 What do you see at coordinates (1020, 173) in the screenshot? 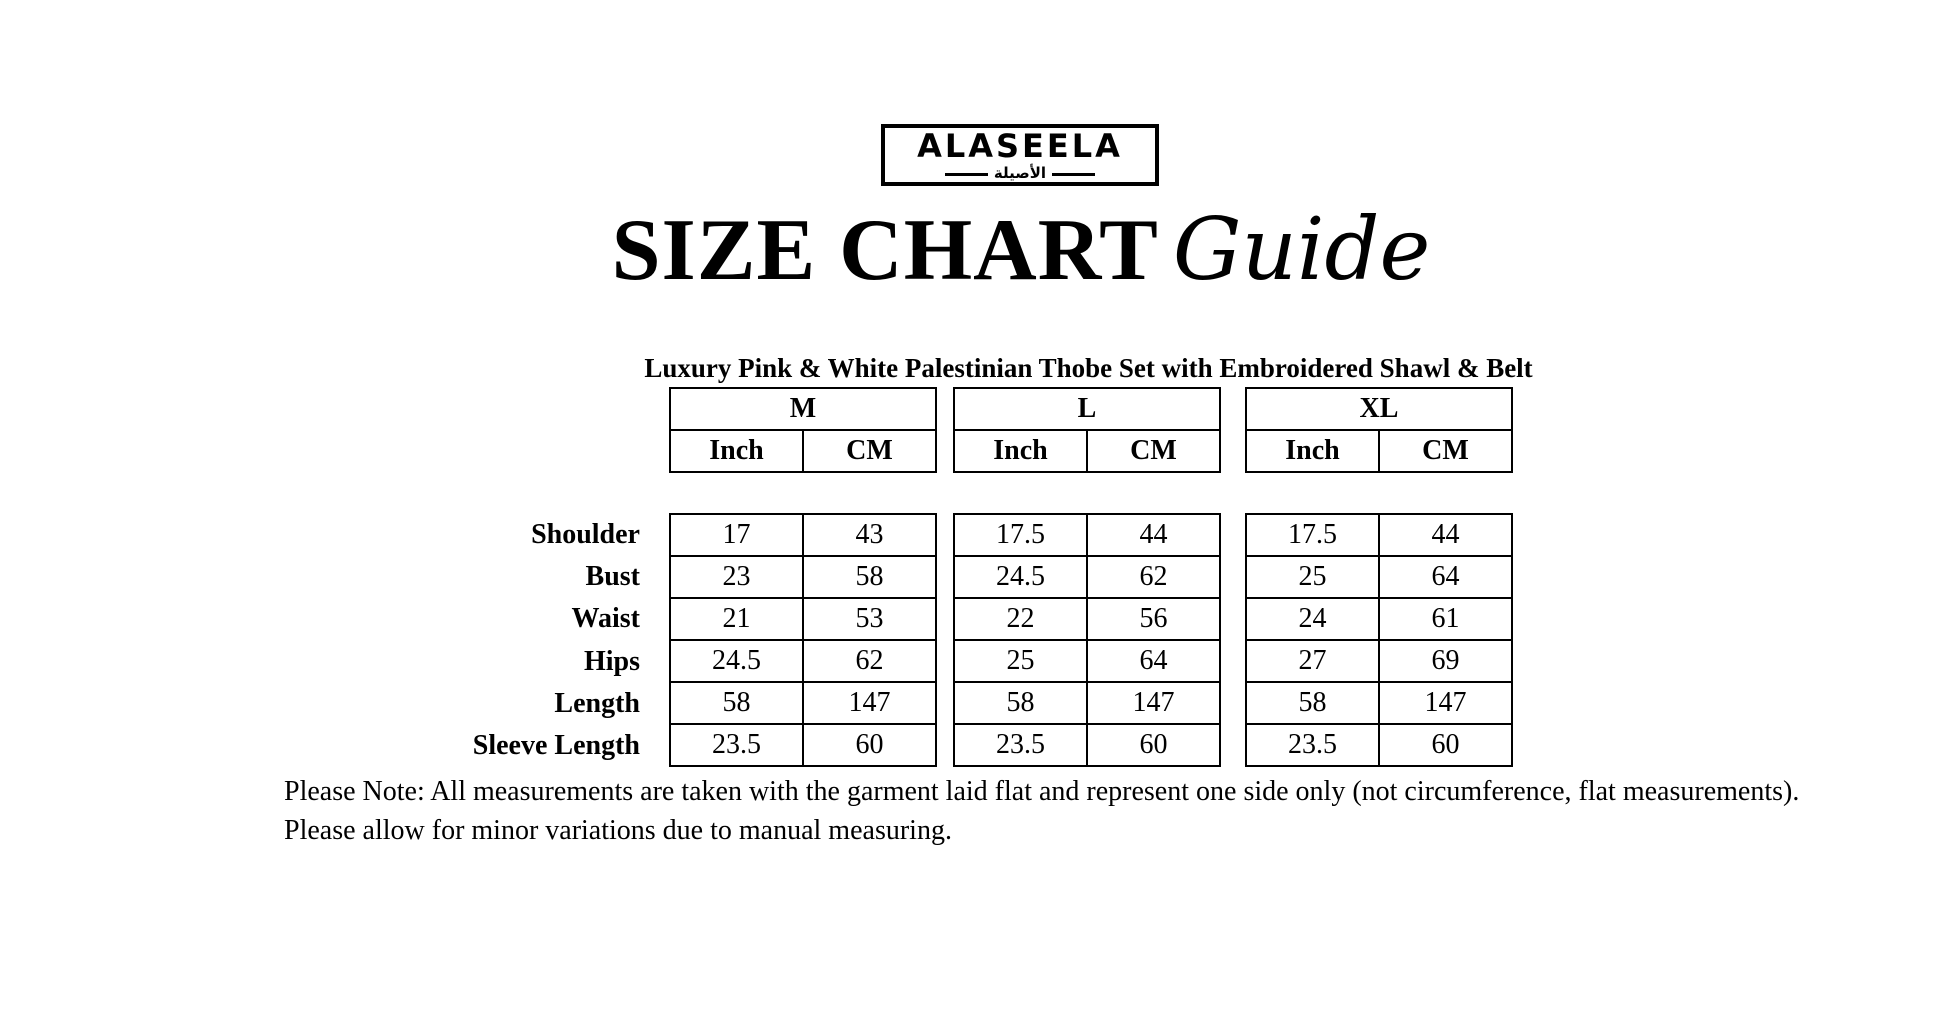
I see `logo-text-arabic: الأصيلة` at bounding box center [1020, 173].